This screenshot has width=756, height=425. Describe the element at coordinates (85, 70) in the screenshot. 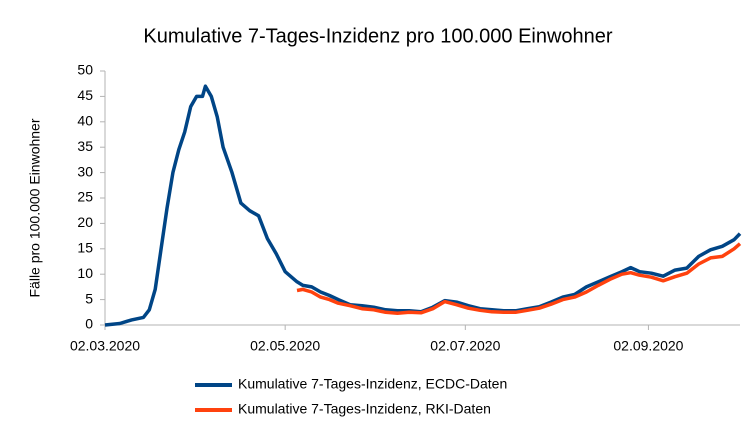

I see `y-tick-label: 50` at that location.